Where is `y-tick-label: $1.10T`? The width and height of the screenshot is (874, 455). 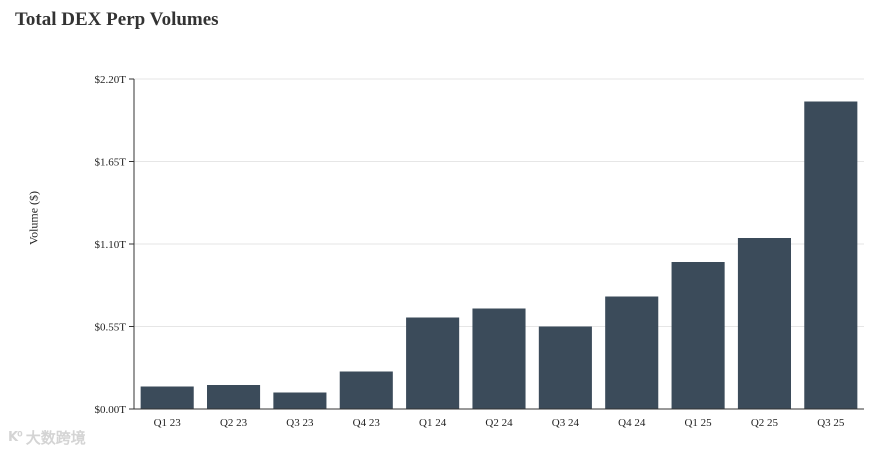
y-tick-label: $1.10T is located at coordinates (111, 245).